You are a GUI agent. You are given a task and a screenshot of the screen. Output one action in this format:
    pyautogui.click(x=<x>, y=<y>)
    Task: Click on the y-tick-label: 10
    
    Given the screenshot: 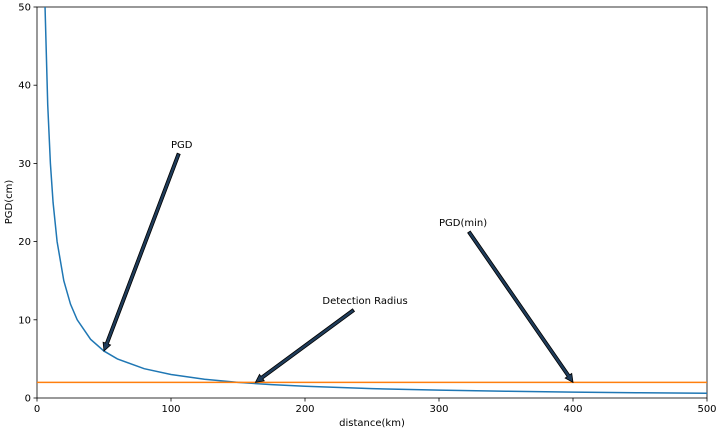 What is the action you would take?
    pyautogui.click(x=24, y=320)
    